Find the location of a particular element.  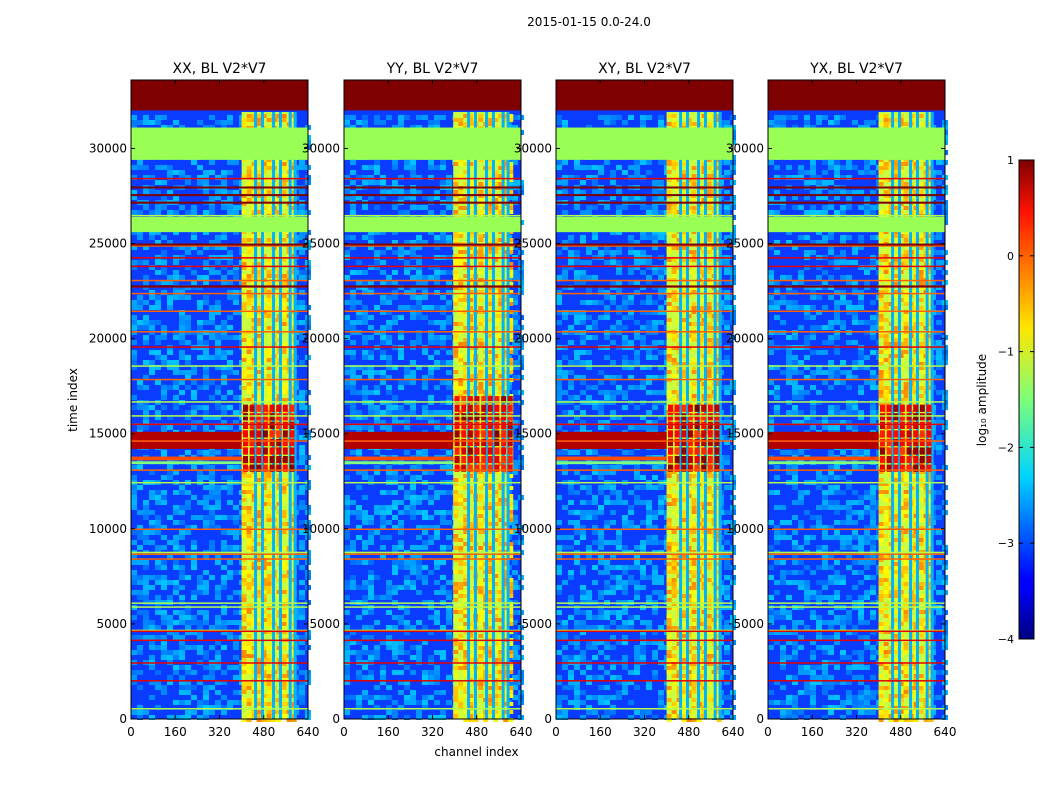

x-tick-label: 0 is located at coordinates (131, 732).